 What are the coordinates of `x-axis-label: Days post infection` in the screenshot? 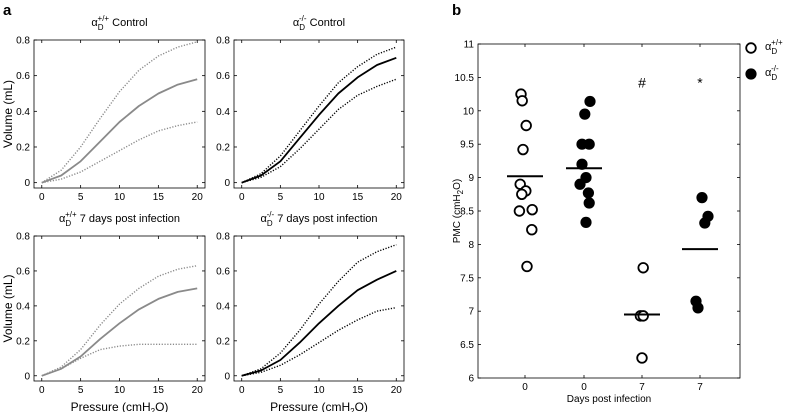 It's located at (609, 399).